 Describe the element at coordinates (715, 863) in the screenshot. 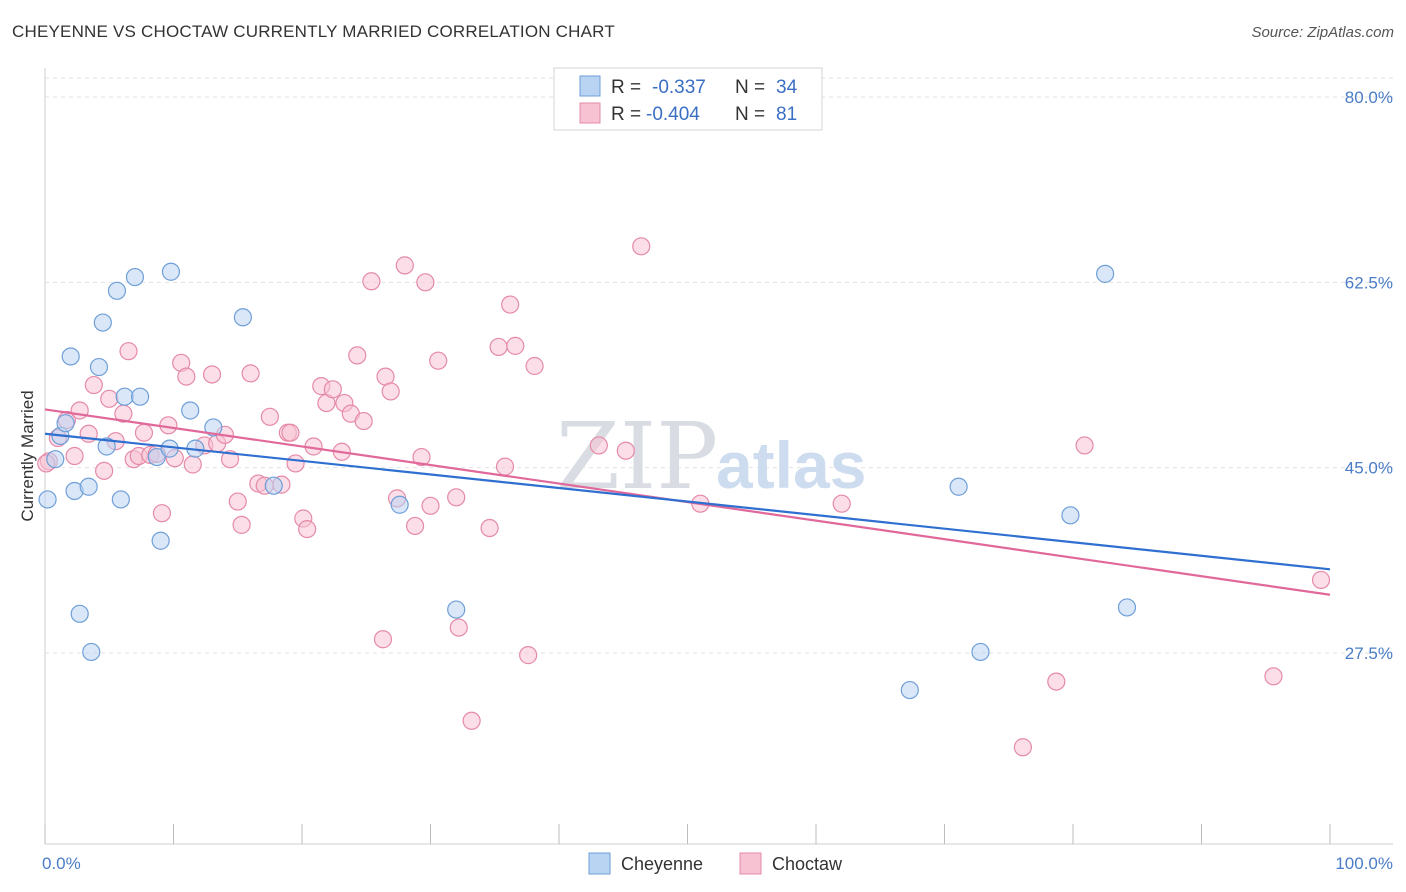

I see `series-legend: Cheyenne Choctaw` at that location.